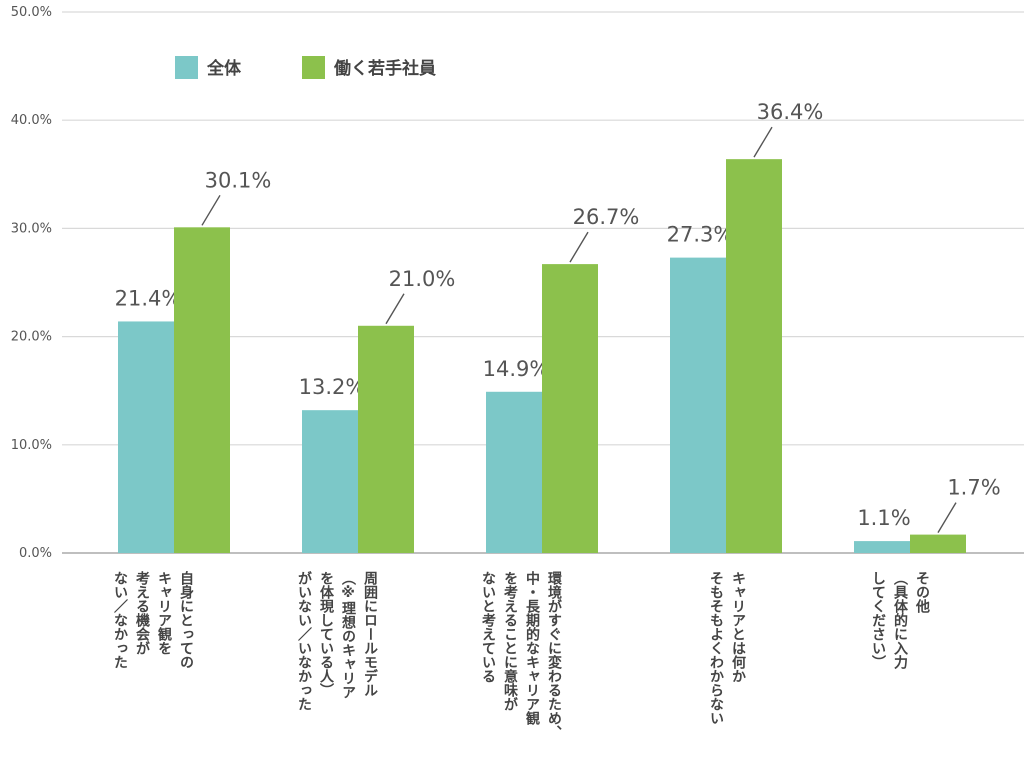 The image size is (1024, 763). Describe the element at coordinates (900, 620) in the screenshot. I see `category-label: （具体的に入力` at that location.